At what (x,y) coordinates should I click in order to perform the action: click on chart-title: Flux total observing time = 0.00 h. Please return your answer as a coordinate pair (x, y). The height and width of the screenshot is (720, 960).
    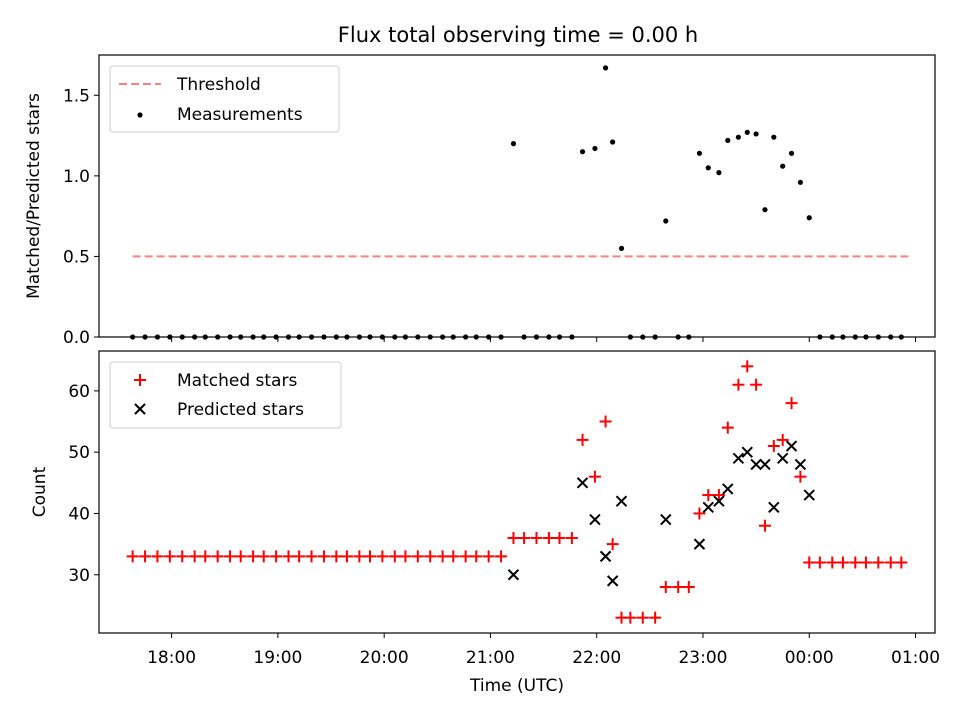
    Looking at the image, I should click on (518, 35).